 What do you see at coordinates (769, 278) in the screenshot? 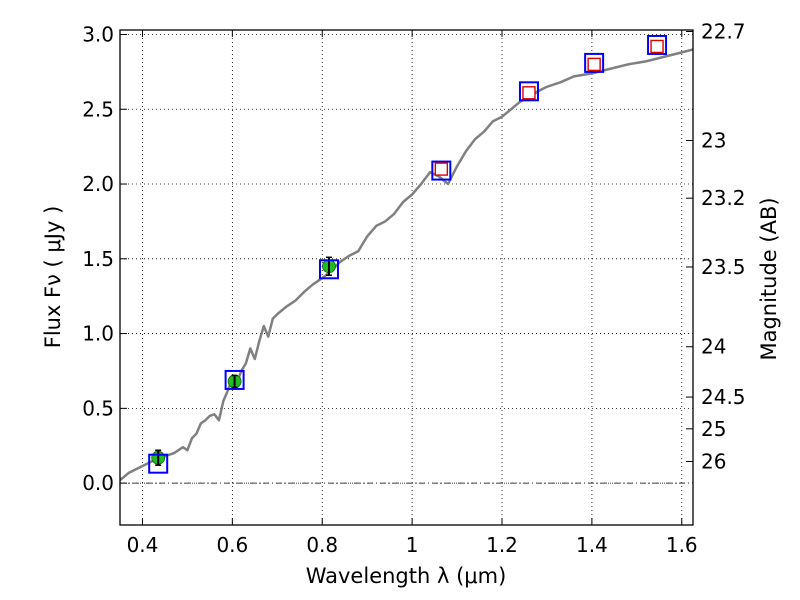
I see `right-axis-label: Magnitude (AB)` at bounding box center [769, 278].